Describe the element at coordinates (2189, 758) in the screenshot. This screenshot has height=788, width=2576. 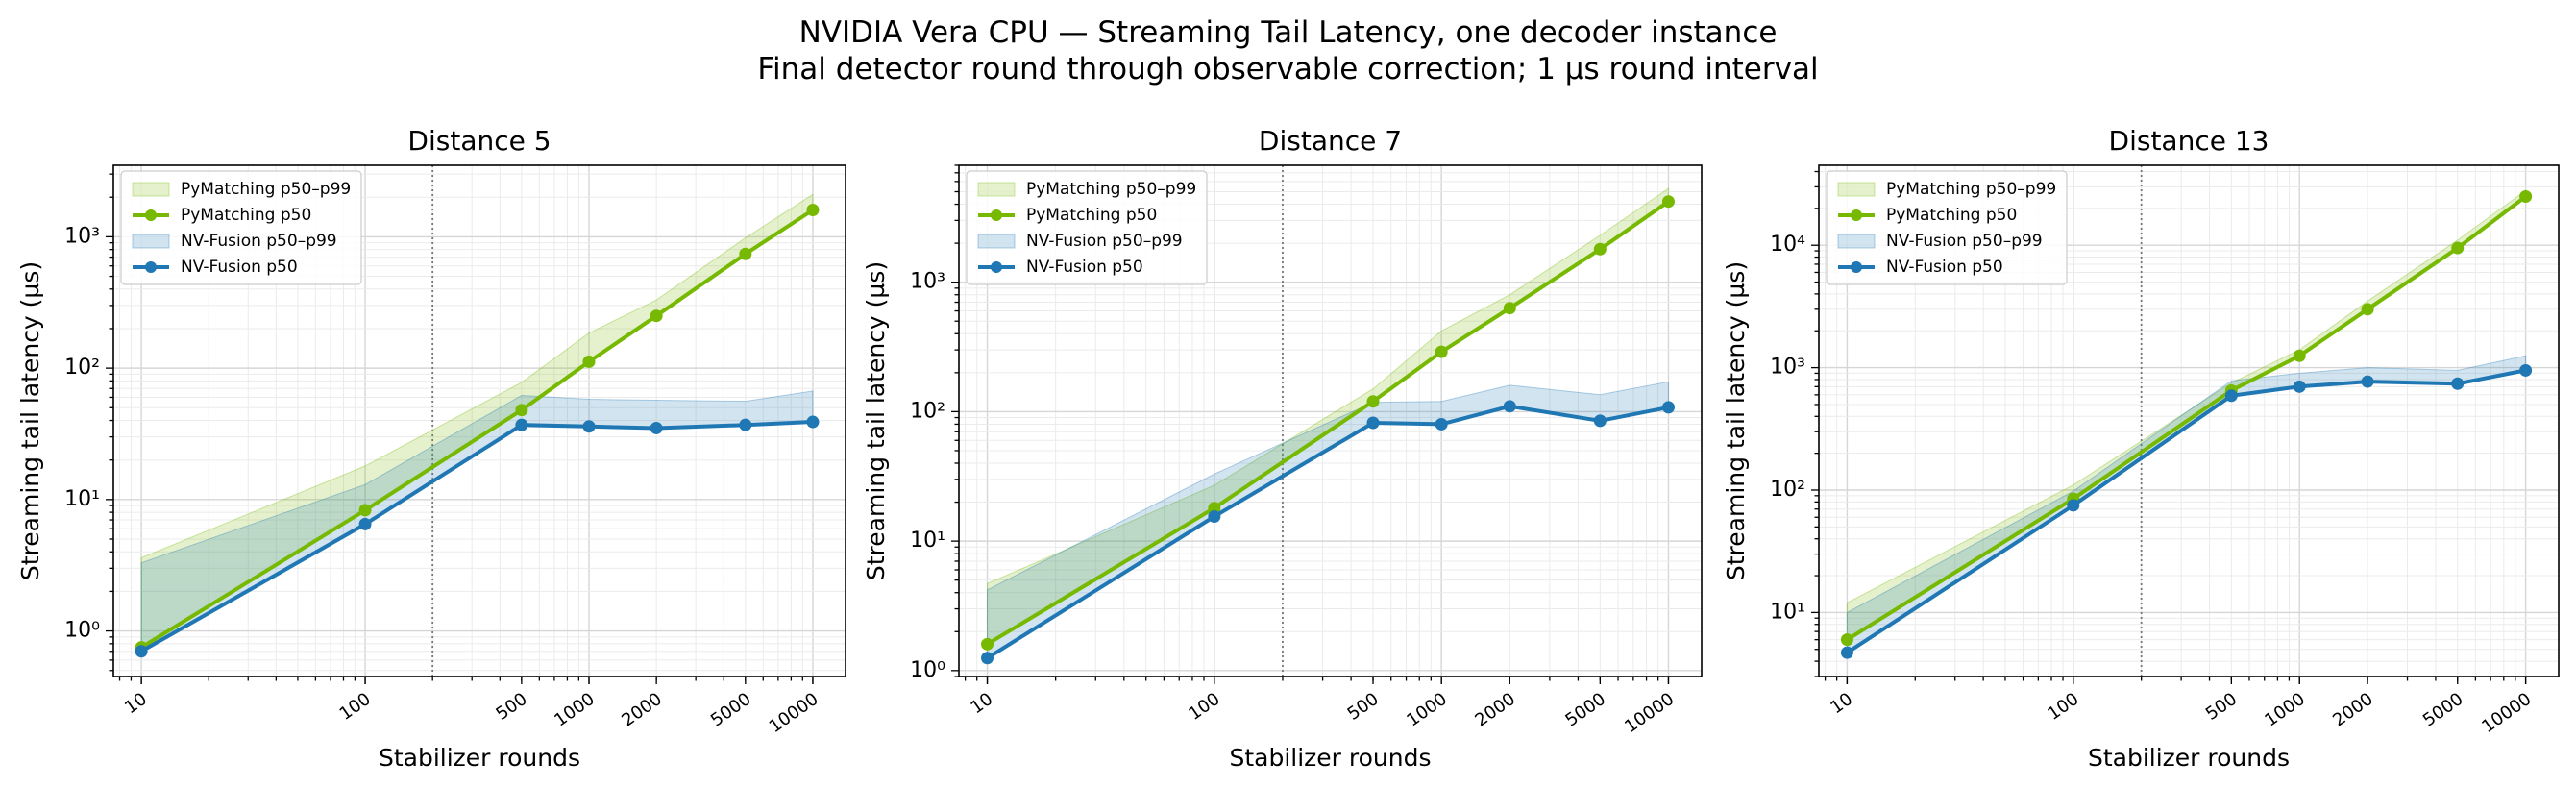
I see `x-axis-label: Stabilizer rounds` at that location.